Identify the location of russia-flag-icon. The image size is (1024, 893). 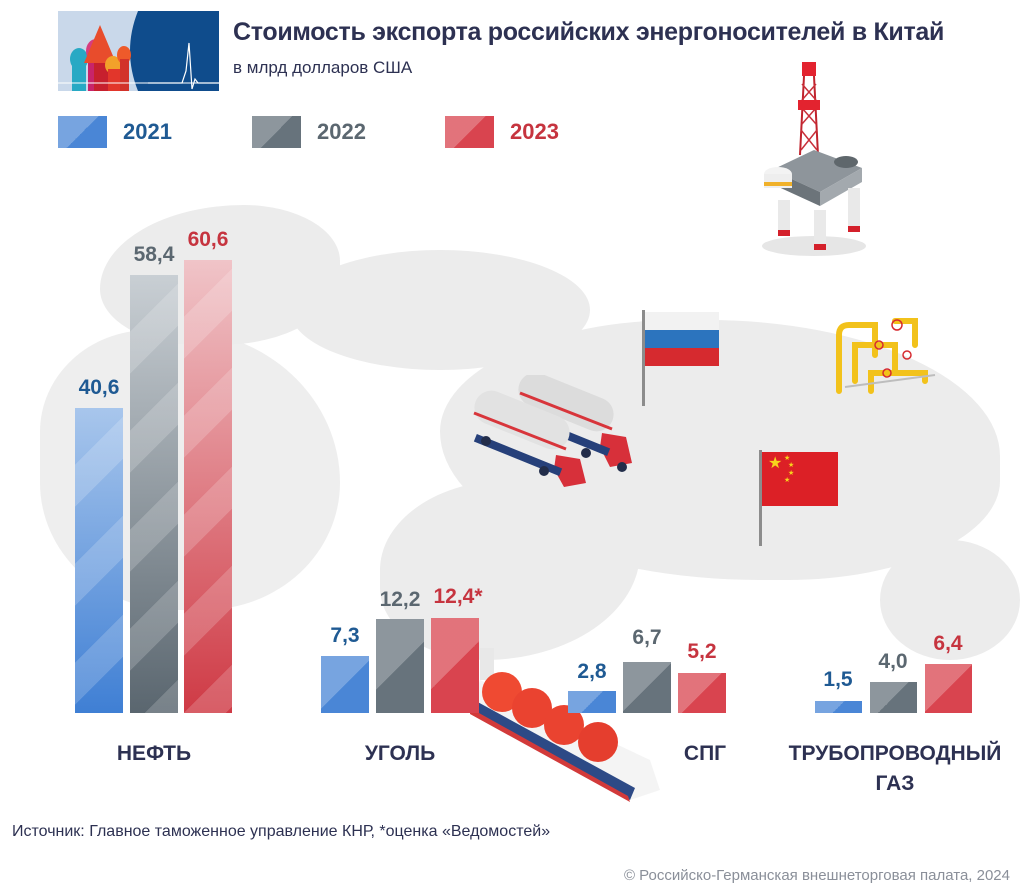
(680, 358).